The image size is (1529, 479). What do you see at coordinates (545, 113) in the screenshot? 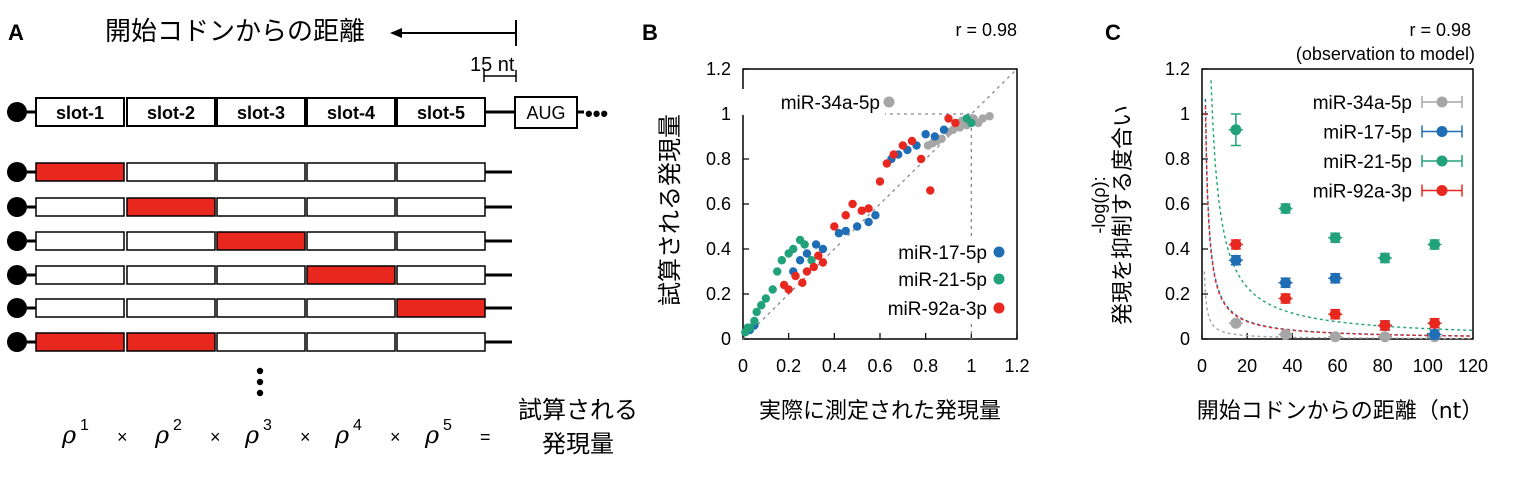
I see `aug-label: AUG` at bounding box center [545, 113].